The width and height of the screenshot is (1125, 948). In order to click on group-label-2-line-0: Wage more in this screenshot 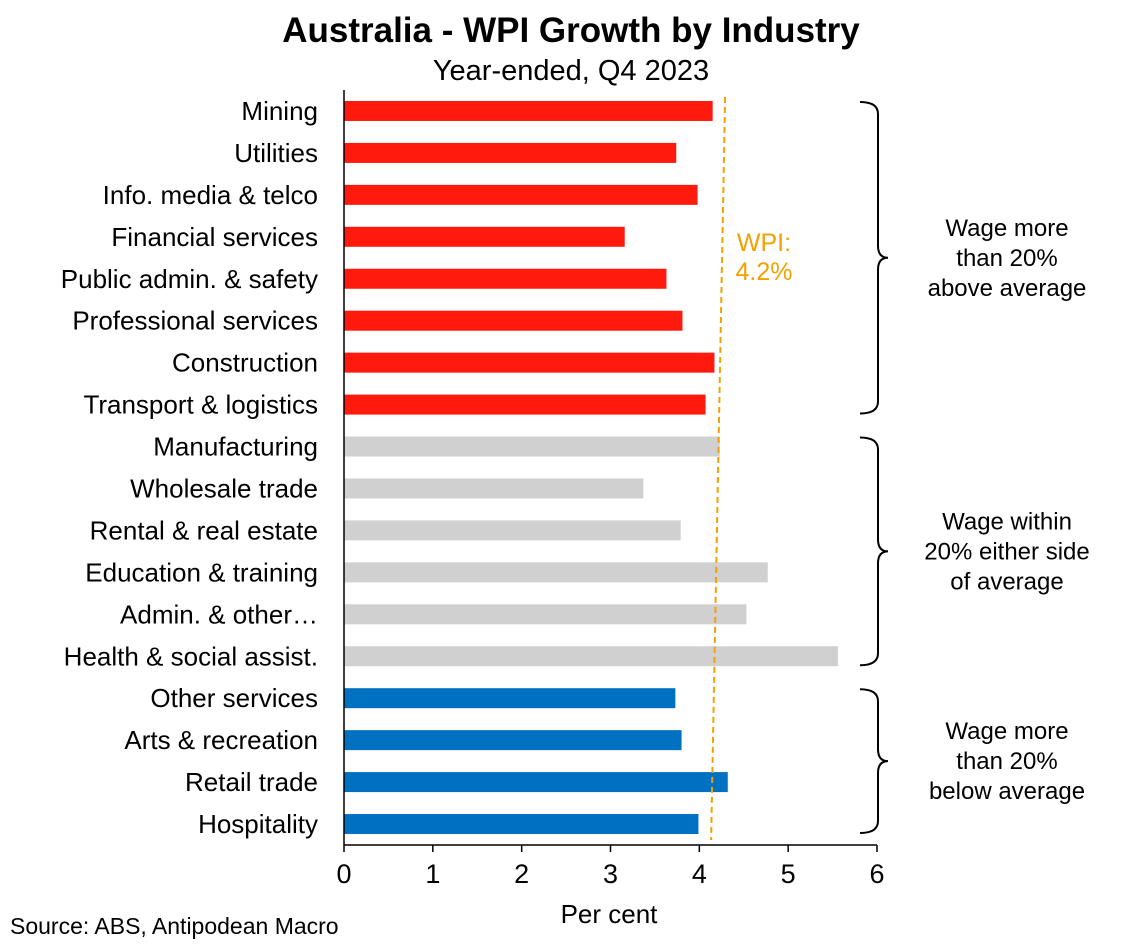, I will do `click(1006, 731)`.